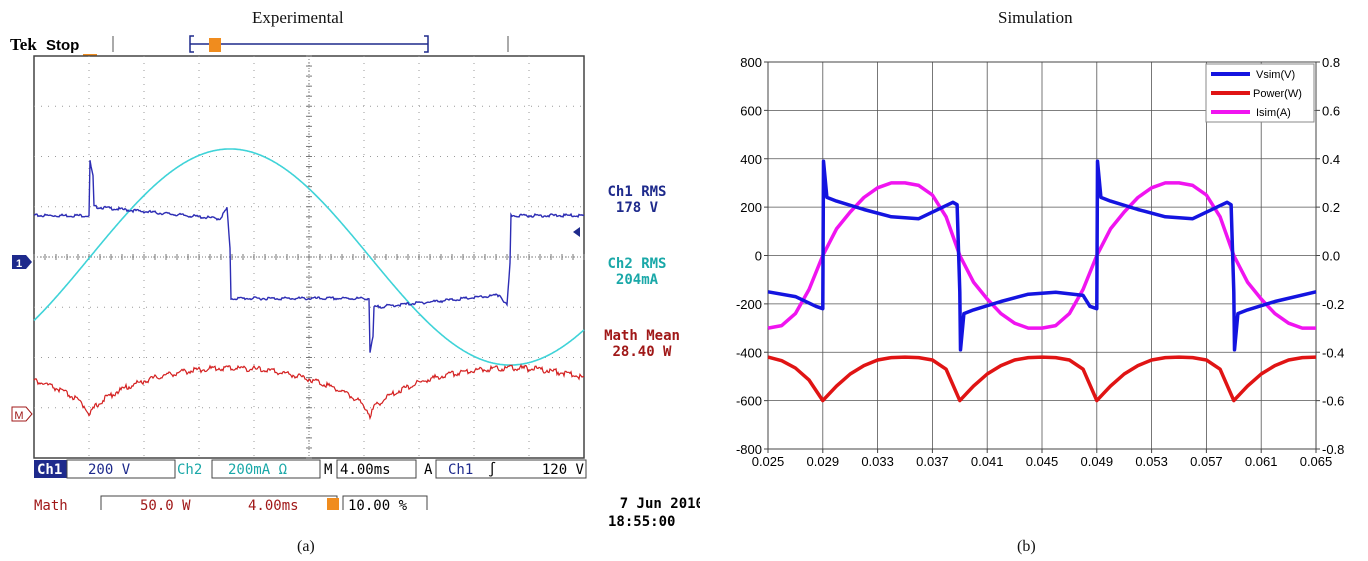  I want to click on ch1-ground-marker: 1, so click(22, 262).